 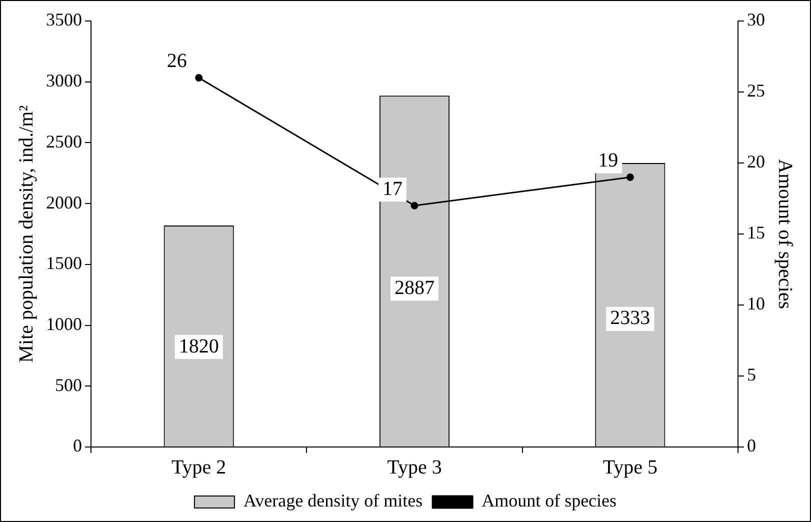 I want to click on data-label: 17, so click(x=392, y=189).